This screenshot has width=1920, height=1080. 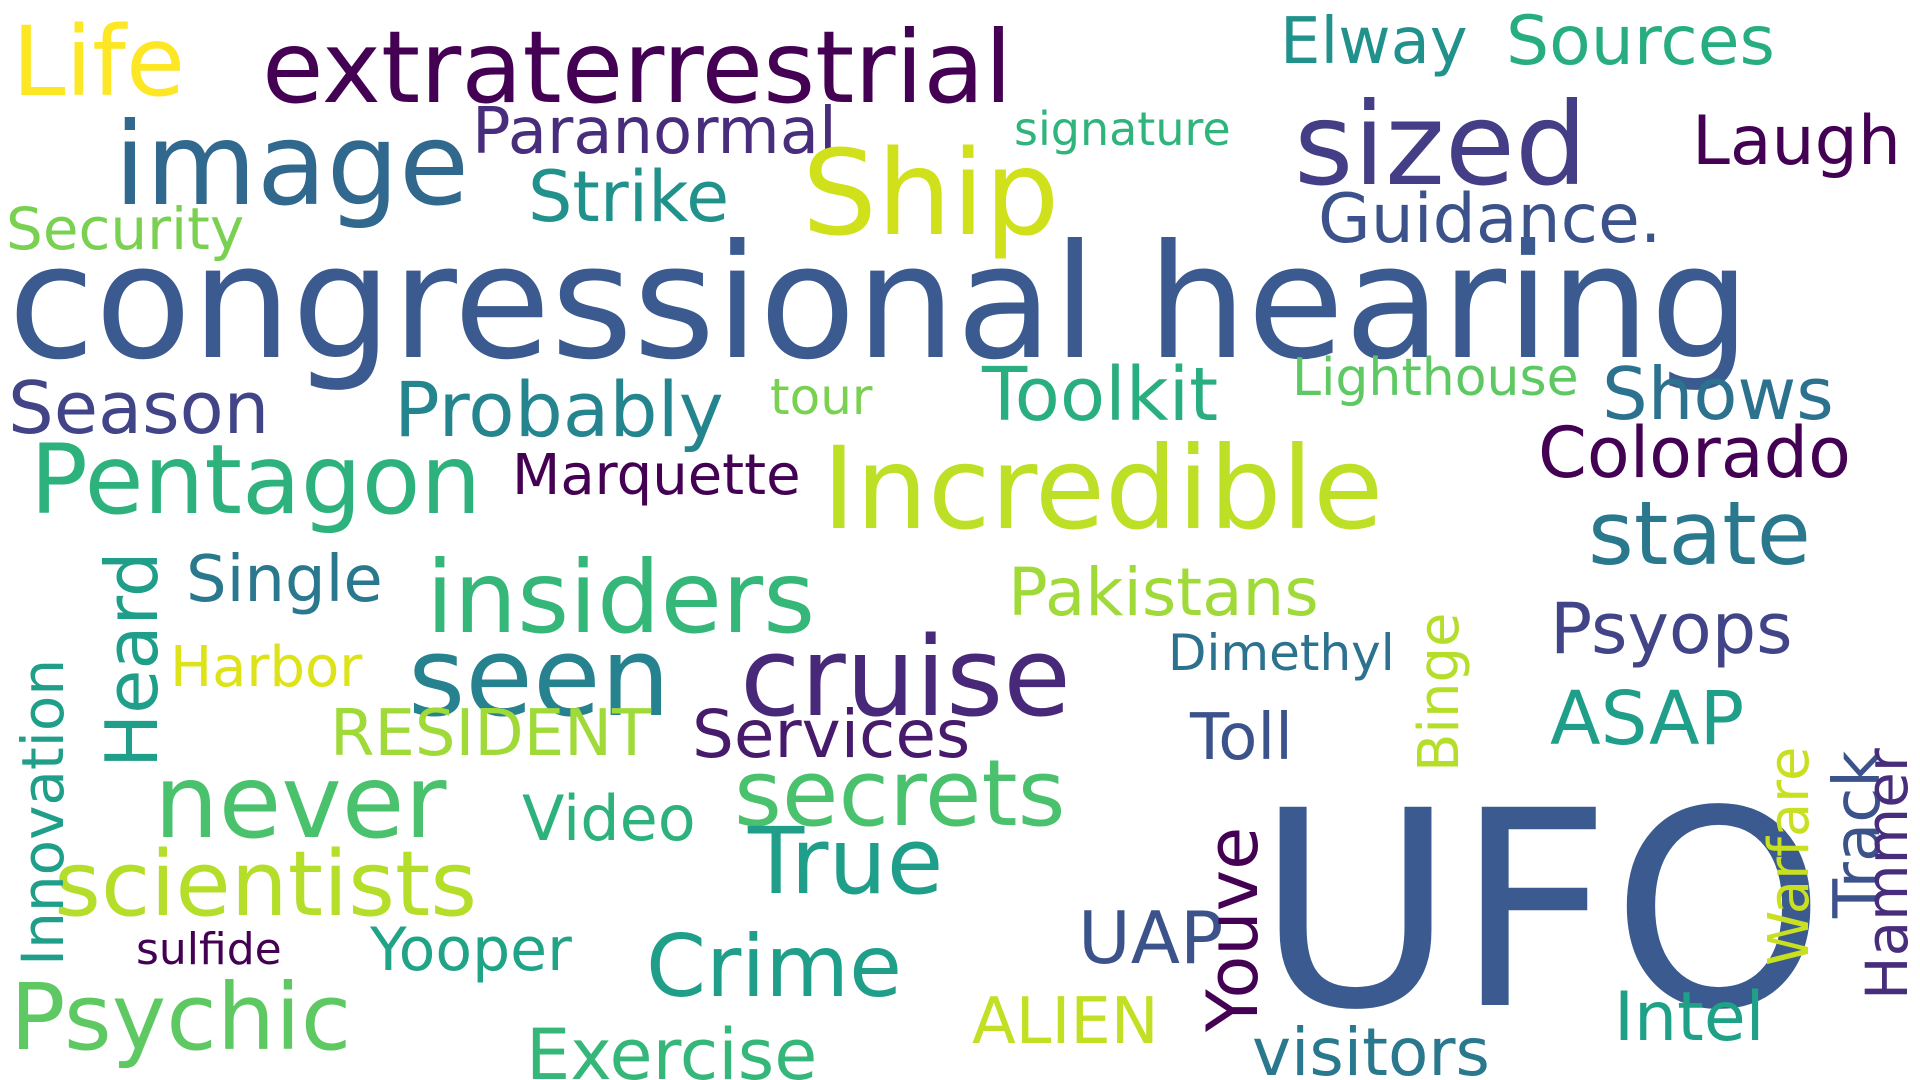 I want to click on word-colorado: Colorado, so click(x=1694, y=453).